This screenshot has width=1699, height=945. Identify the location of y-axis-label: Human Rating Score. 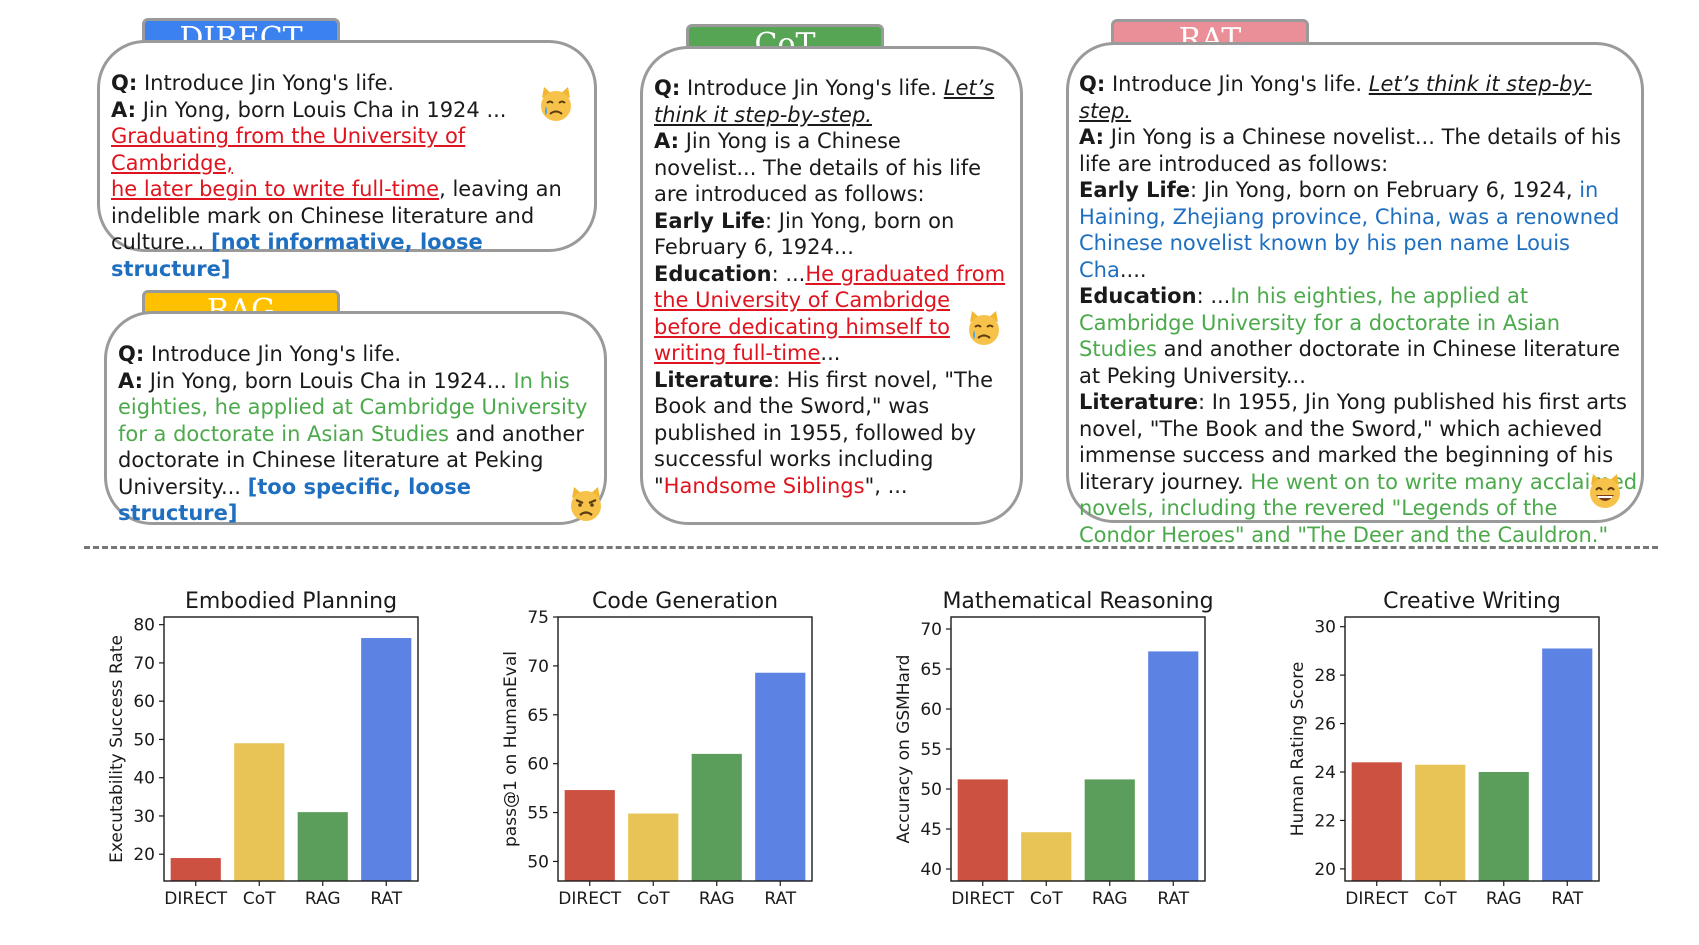
(1298, 749).